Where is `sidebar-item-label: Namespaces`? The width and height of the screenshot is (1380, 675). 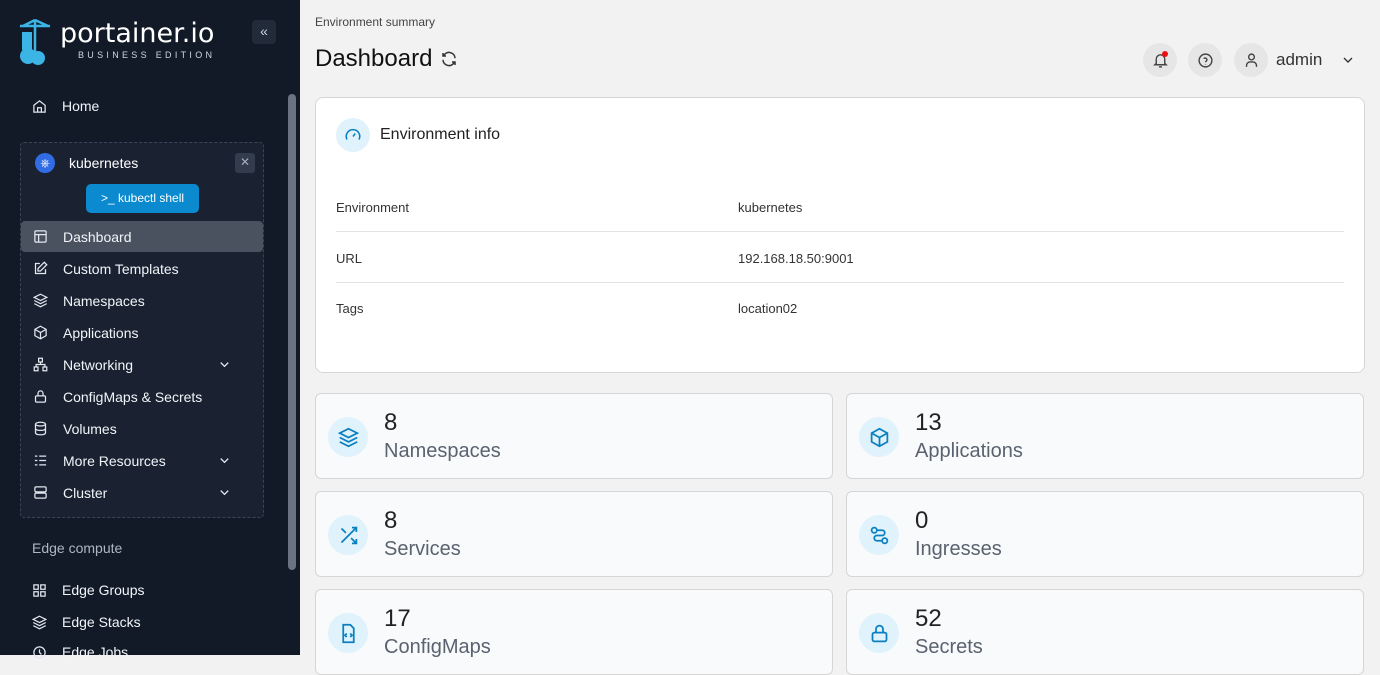
sidebar-item-label: Namespaces is located at coordinates (104, 300).